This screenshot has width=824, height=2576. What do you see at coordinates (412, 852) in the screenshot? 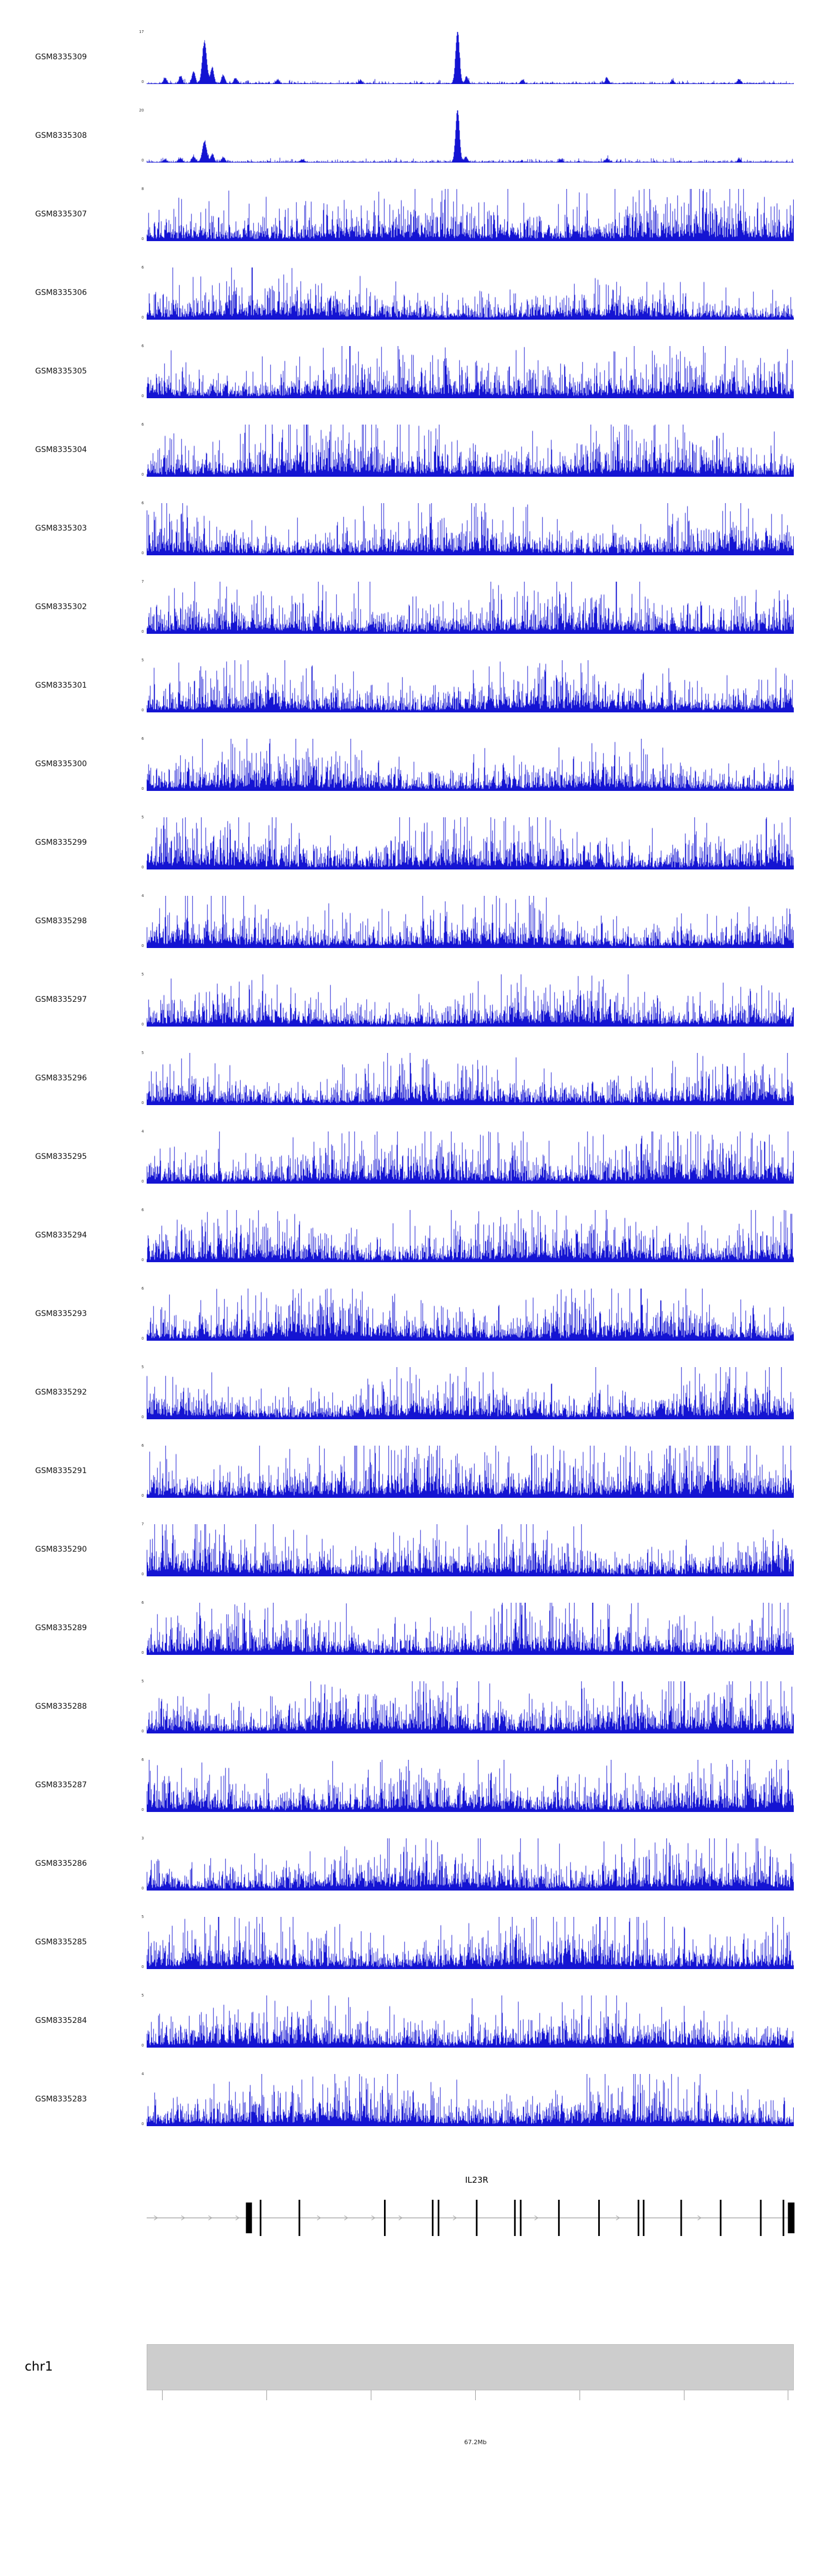
I see `signal-track-row: GSM8335299 5 0` at bounding box center [412, 852].